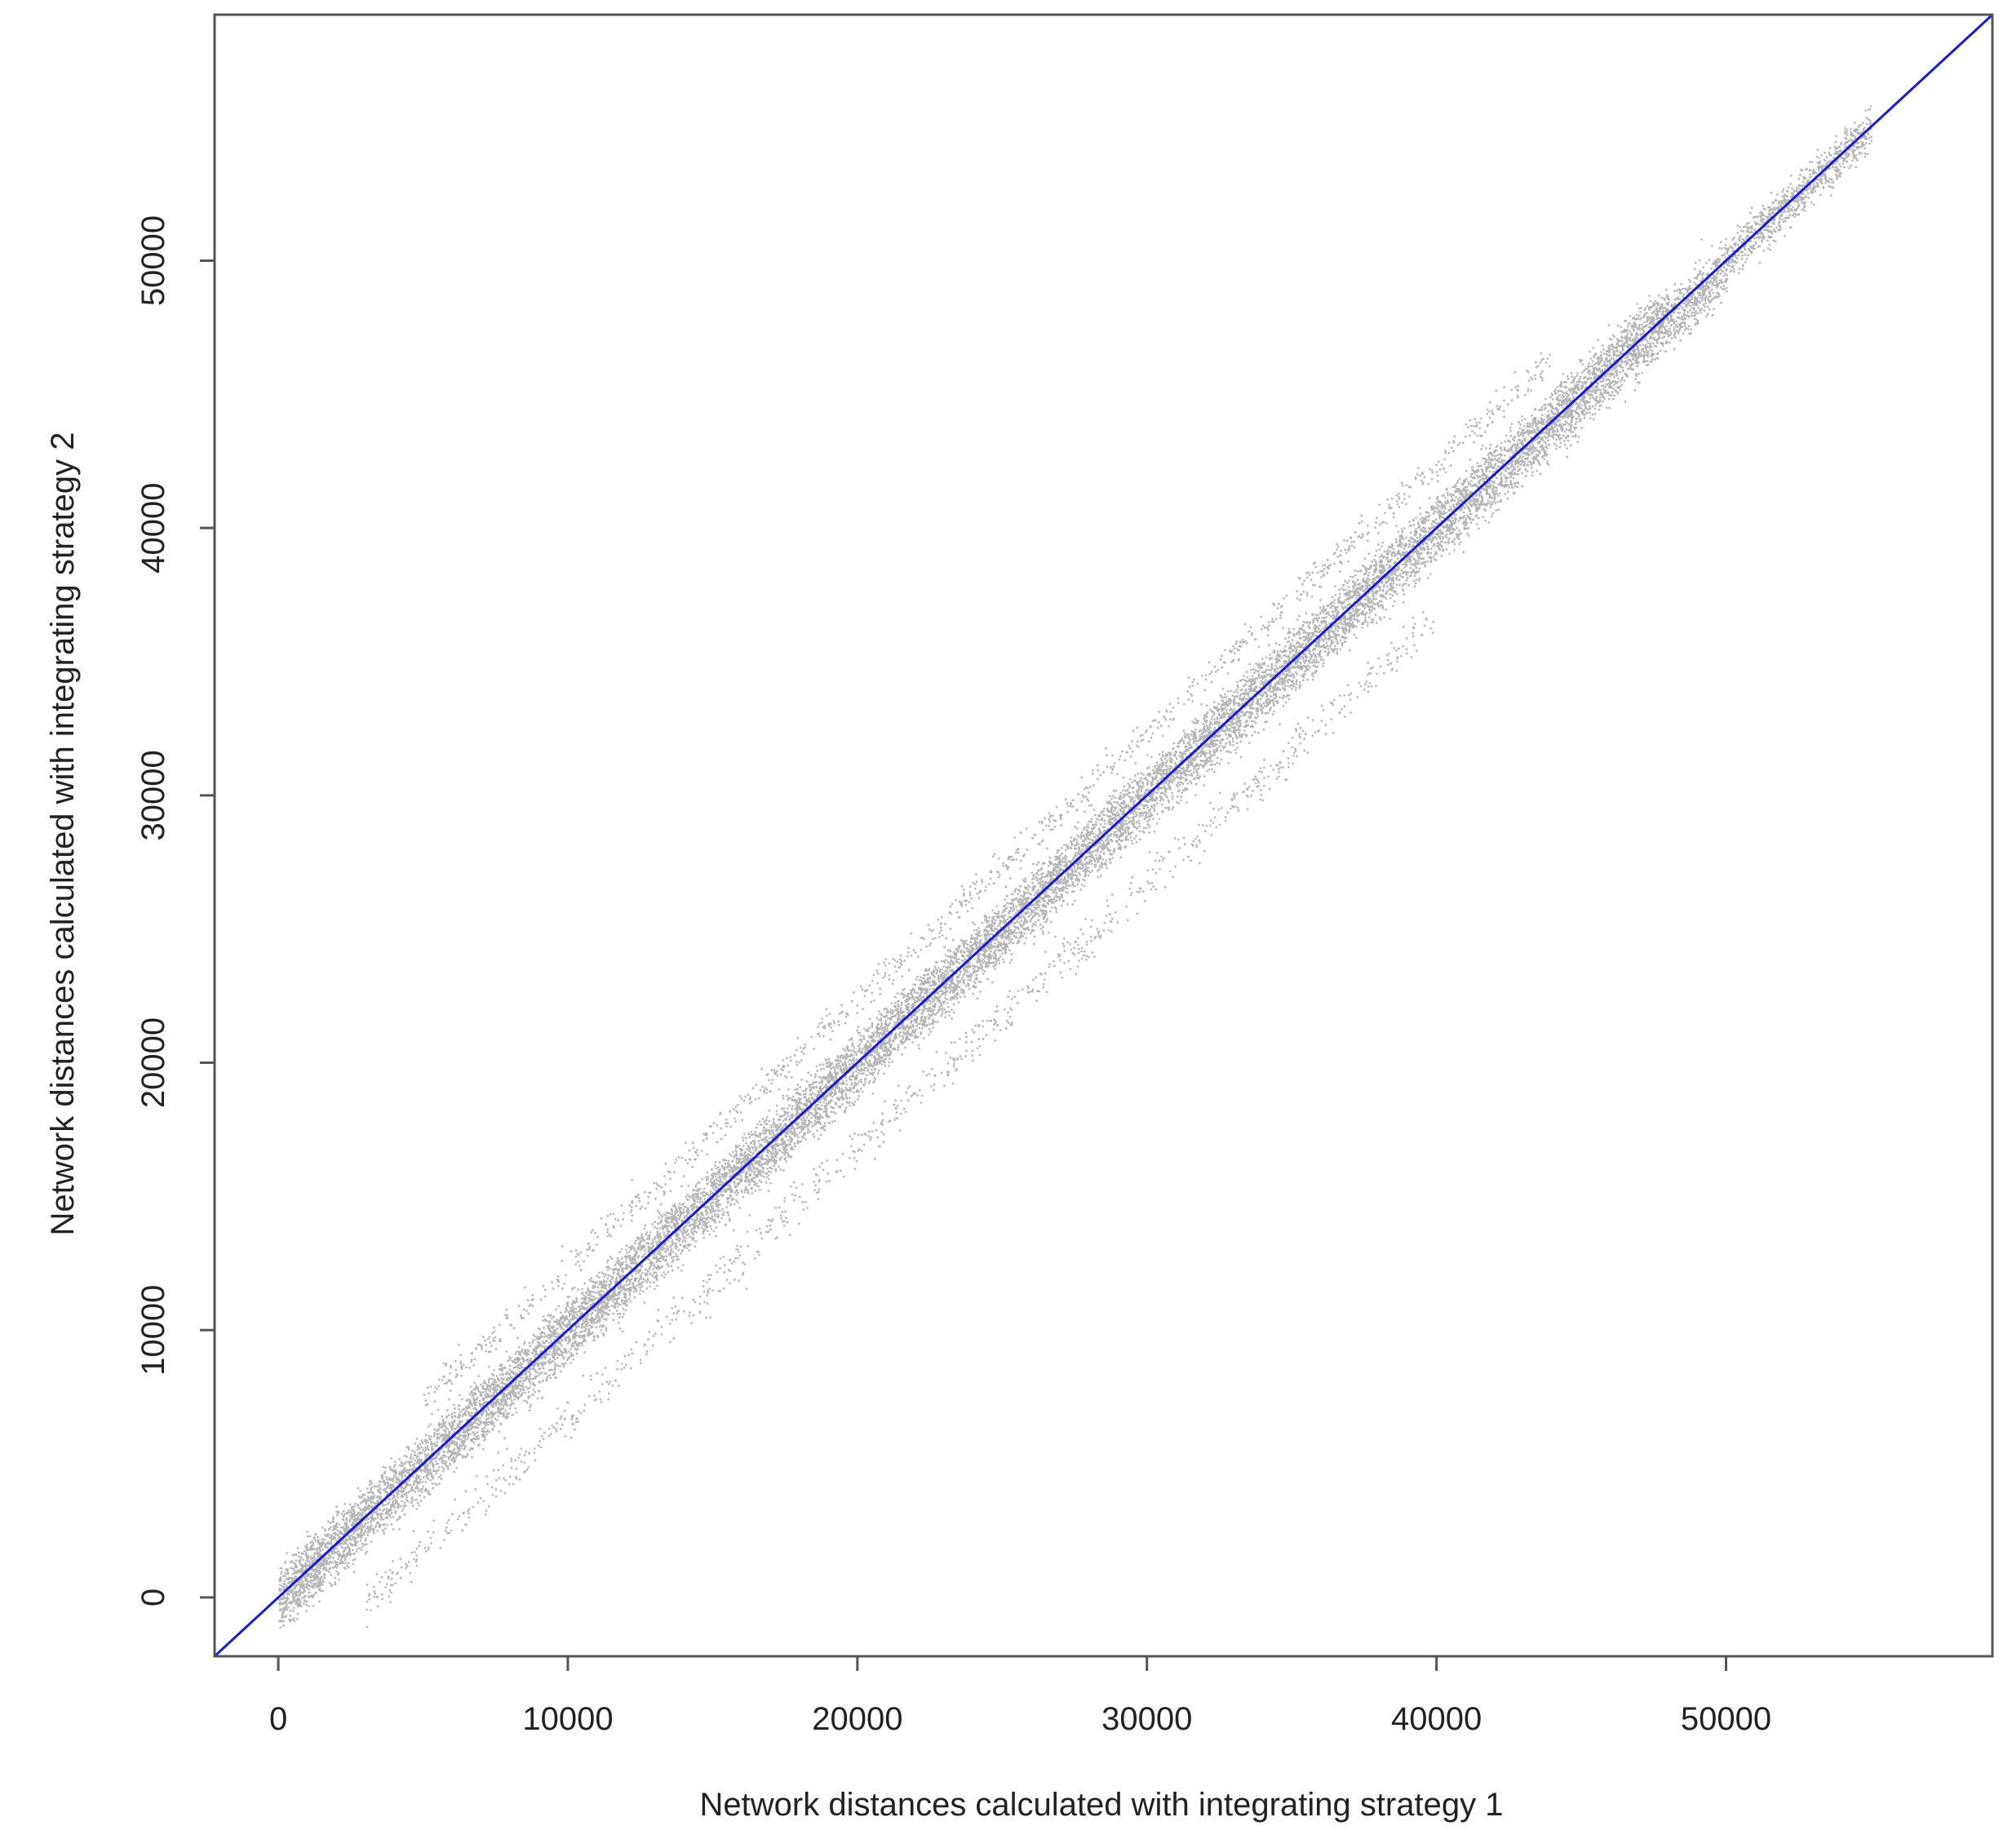 The height and width of the screenshot is (1848, 2012). Describe the element at coordinates (175, 911) in the screenshot. I see `y-axis: 0 10000 20000 30000 40000 50000` at that location.